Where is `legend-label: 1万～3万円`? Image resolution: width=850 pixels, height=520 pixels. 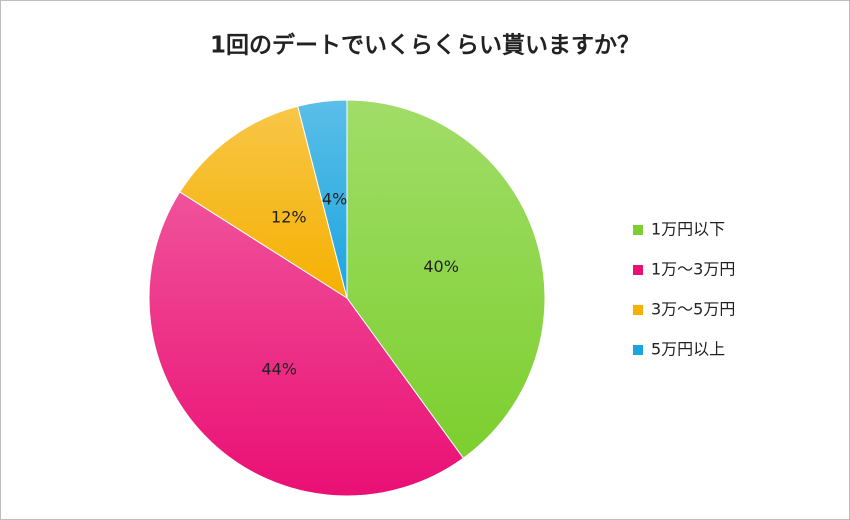 legend-label: 1万～3万円 is located at coordinates (693, 269).